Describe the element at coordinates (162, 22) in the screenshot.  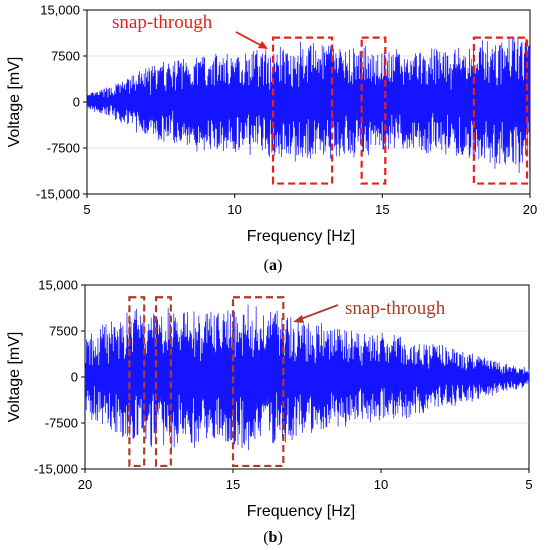
I see `annotation-label-a: snap-through` at that location.